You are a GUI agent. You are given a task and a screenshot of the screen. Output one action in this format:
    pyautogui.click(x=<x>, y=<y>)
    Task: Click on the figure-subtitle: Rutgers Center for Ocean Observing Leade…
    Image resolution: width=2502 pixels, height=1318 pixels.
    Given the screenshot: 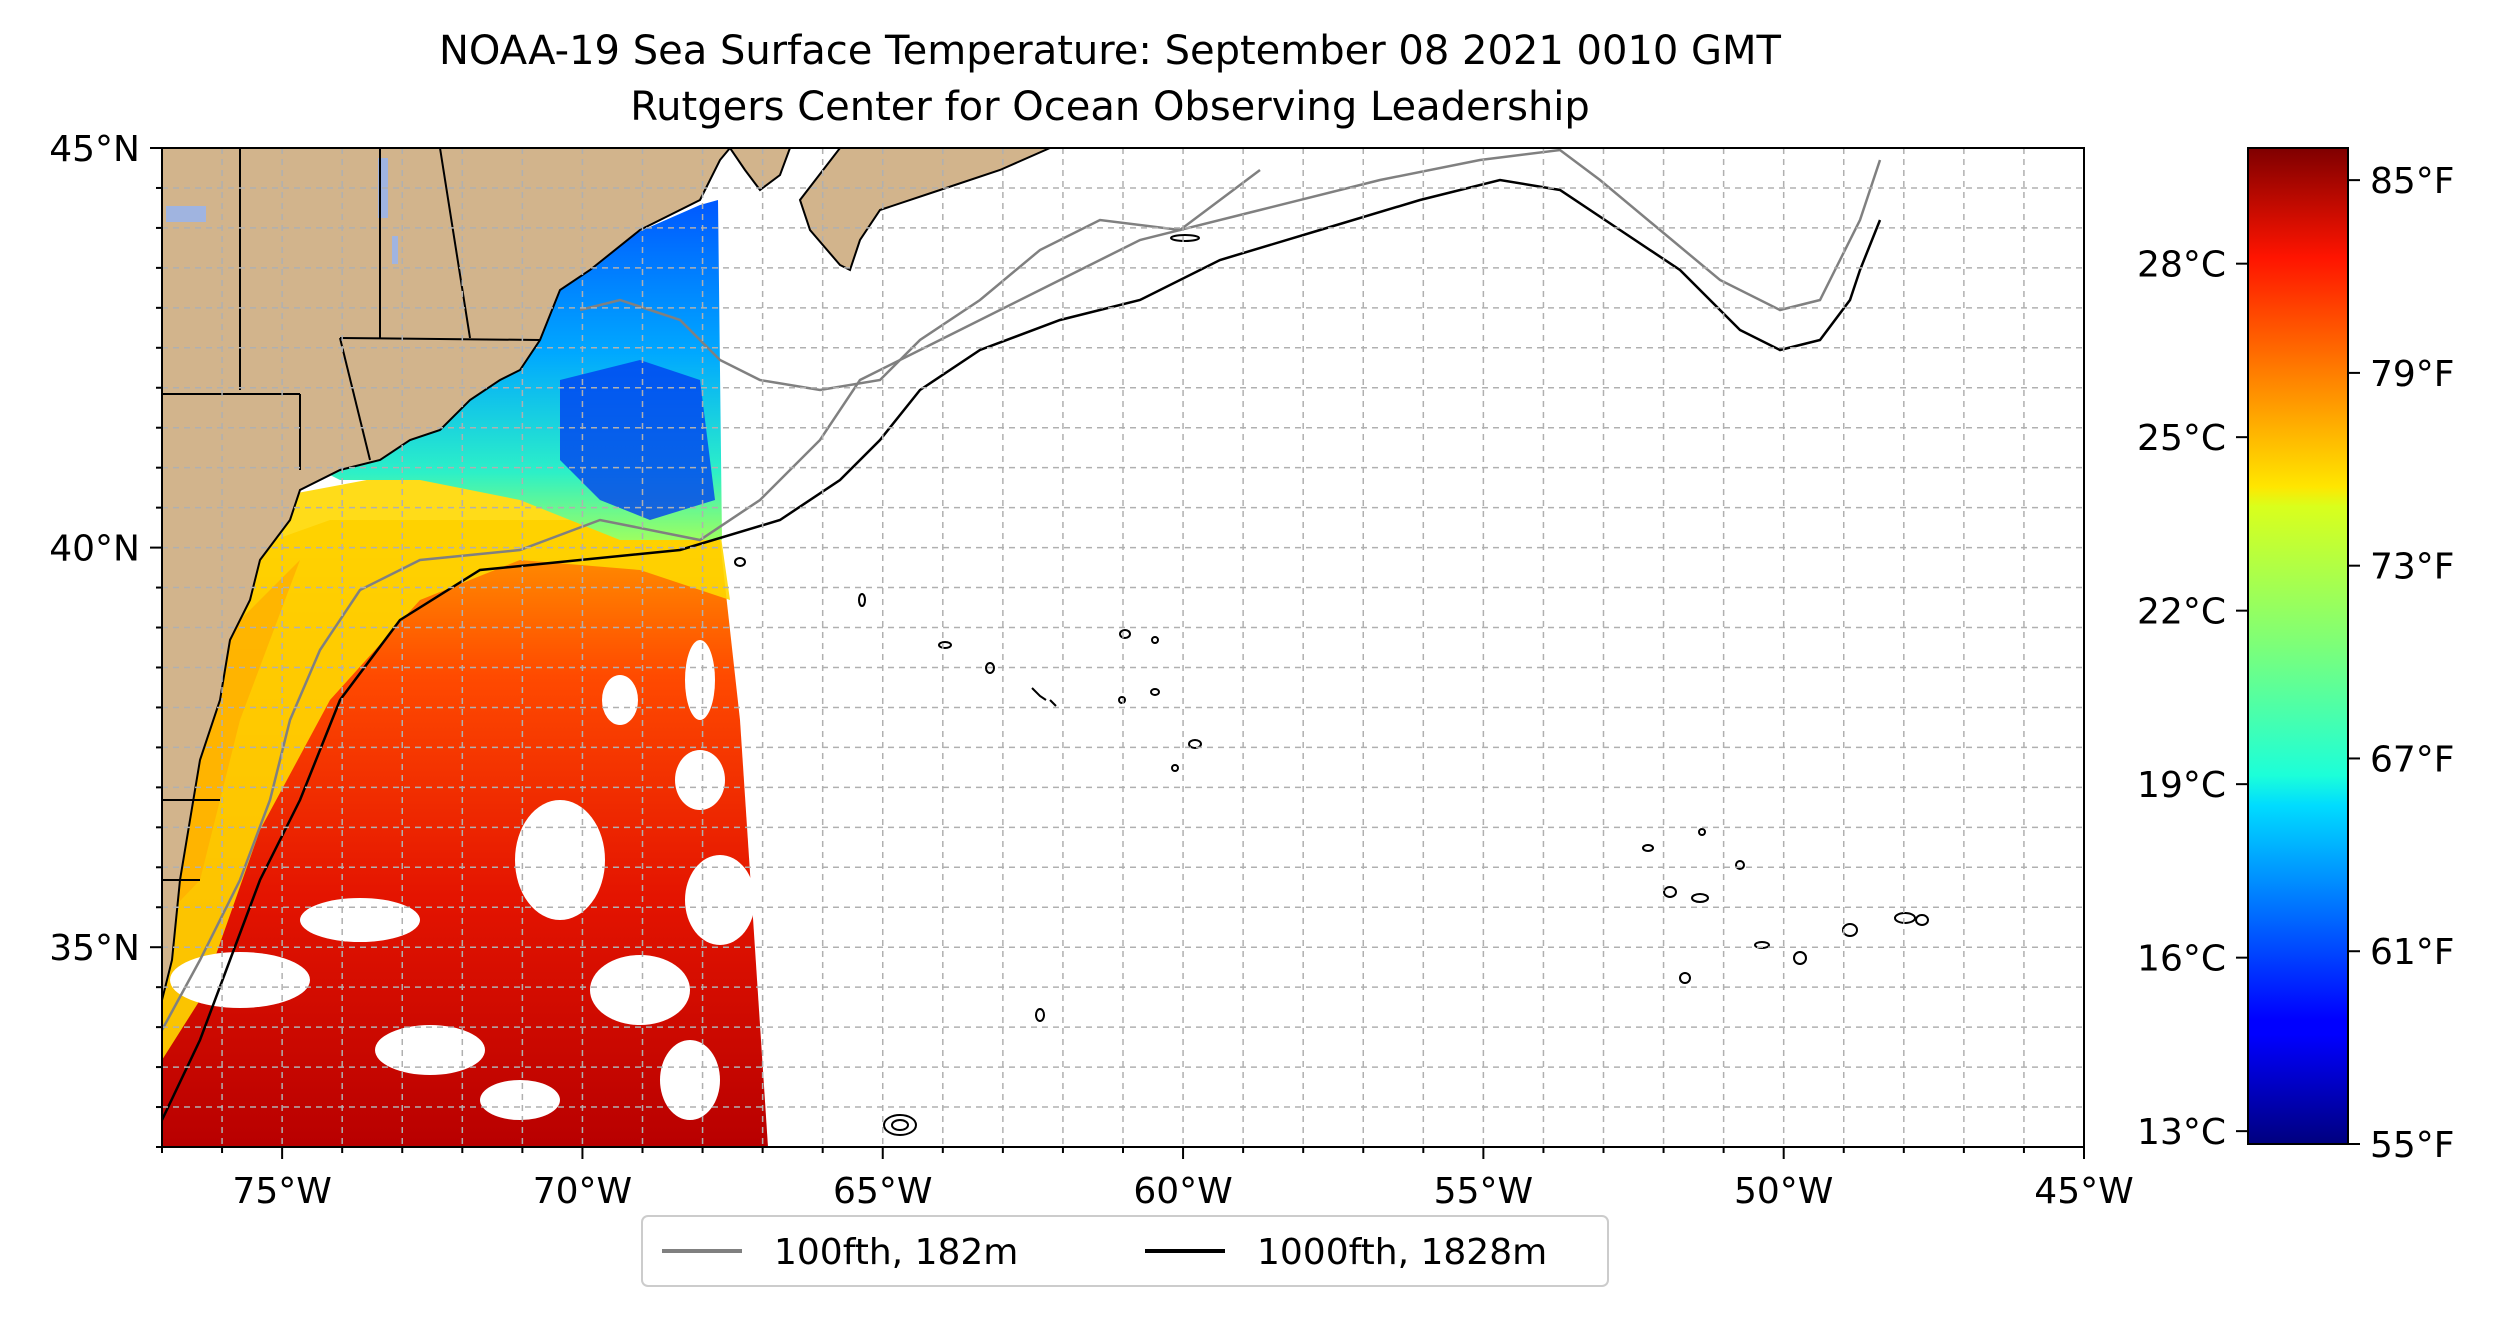 What is the action you would take?
    pyautogui.click(x=1110, y=107)
    